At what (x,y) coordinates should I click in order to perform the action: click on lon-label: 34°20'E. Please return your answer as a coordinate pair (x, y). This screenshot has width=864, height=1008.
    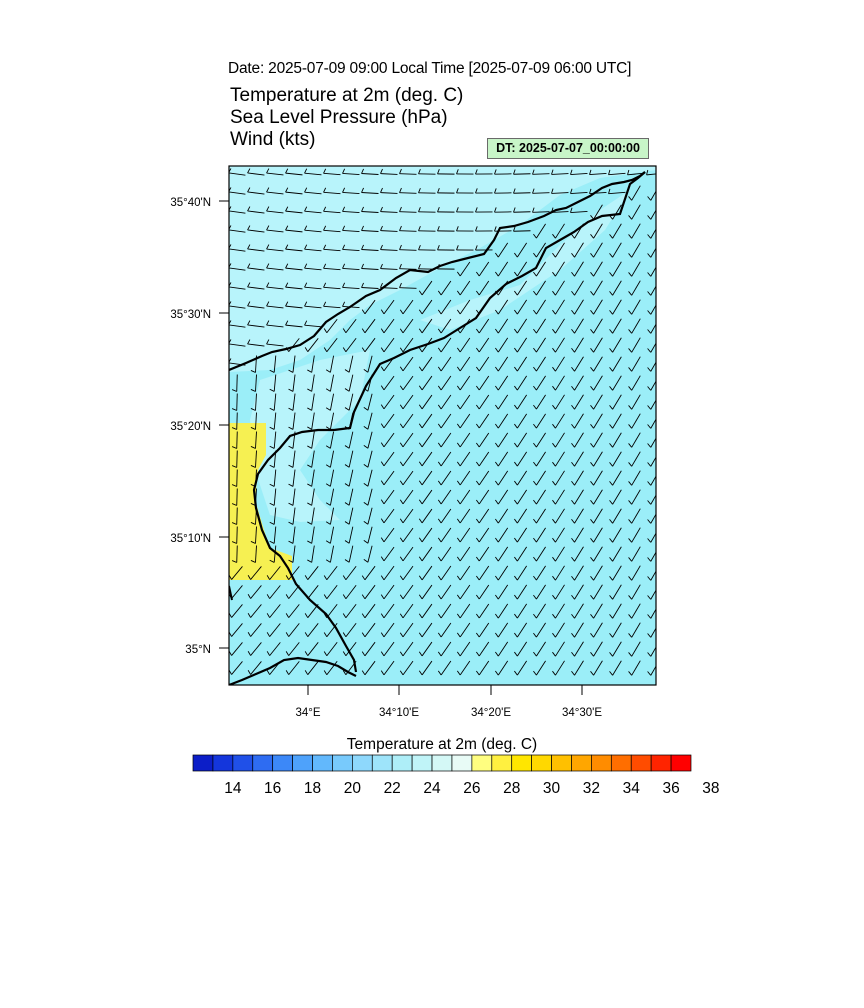
    Looking at the image, I should click on (491, 713).